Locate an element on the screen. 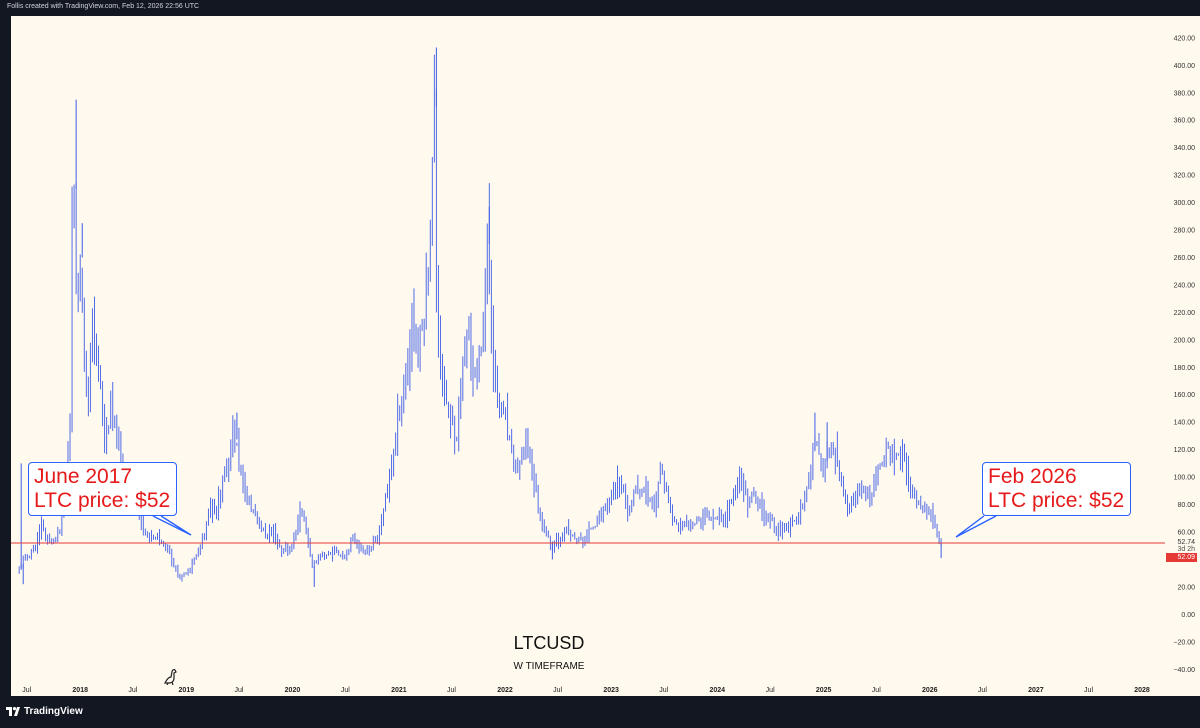 Image resolution: width=1200 pixels, height=728 pixels. annotation-june-2017: June 2017 LTC price: $52 is located at coordinates (103, 489).